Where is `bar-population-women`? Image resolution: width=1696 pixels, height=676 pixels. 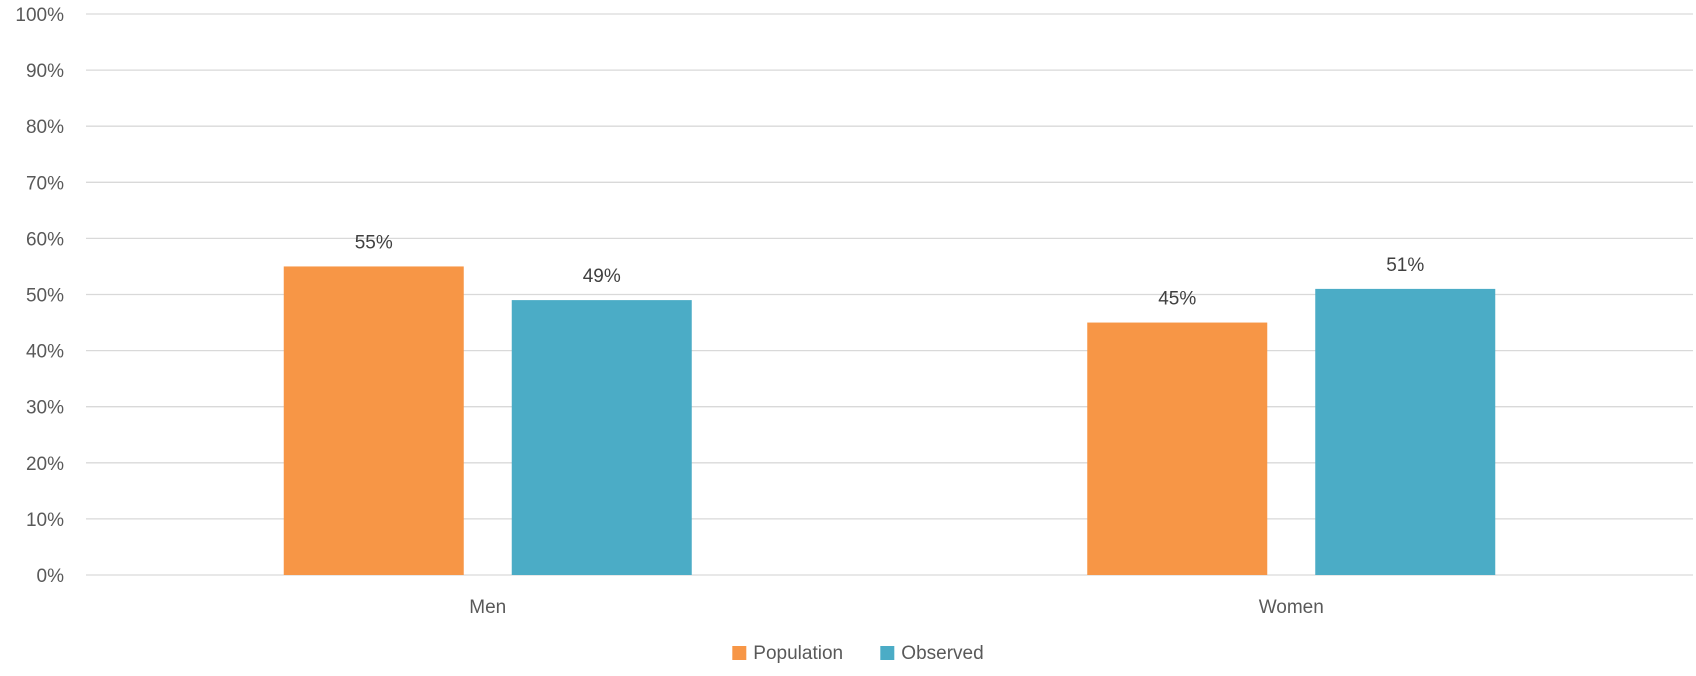 bar-population-women is located at coordinates (1177, 448).